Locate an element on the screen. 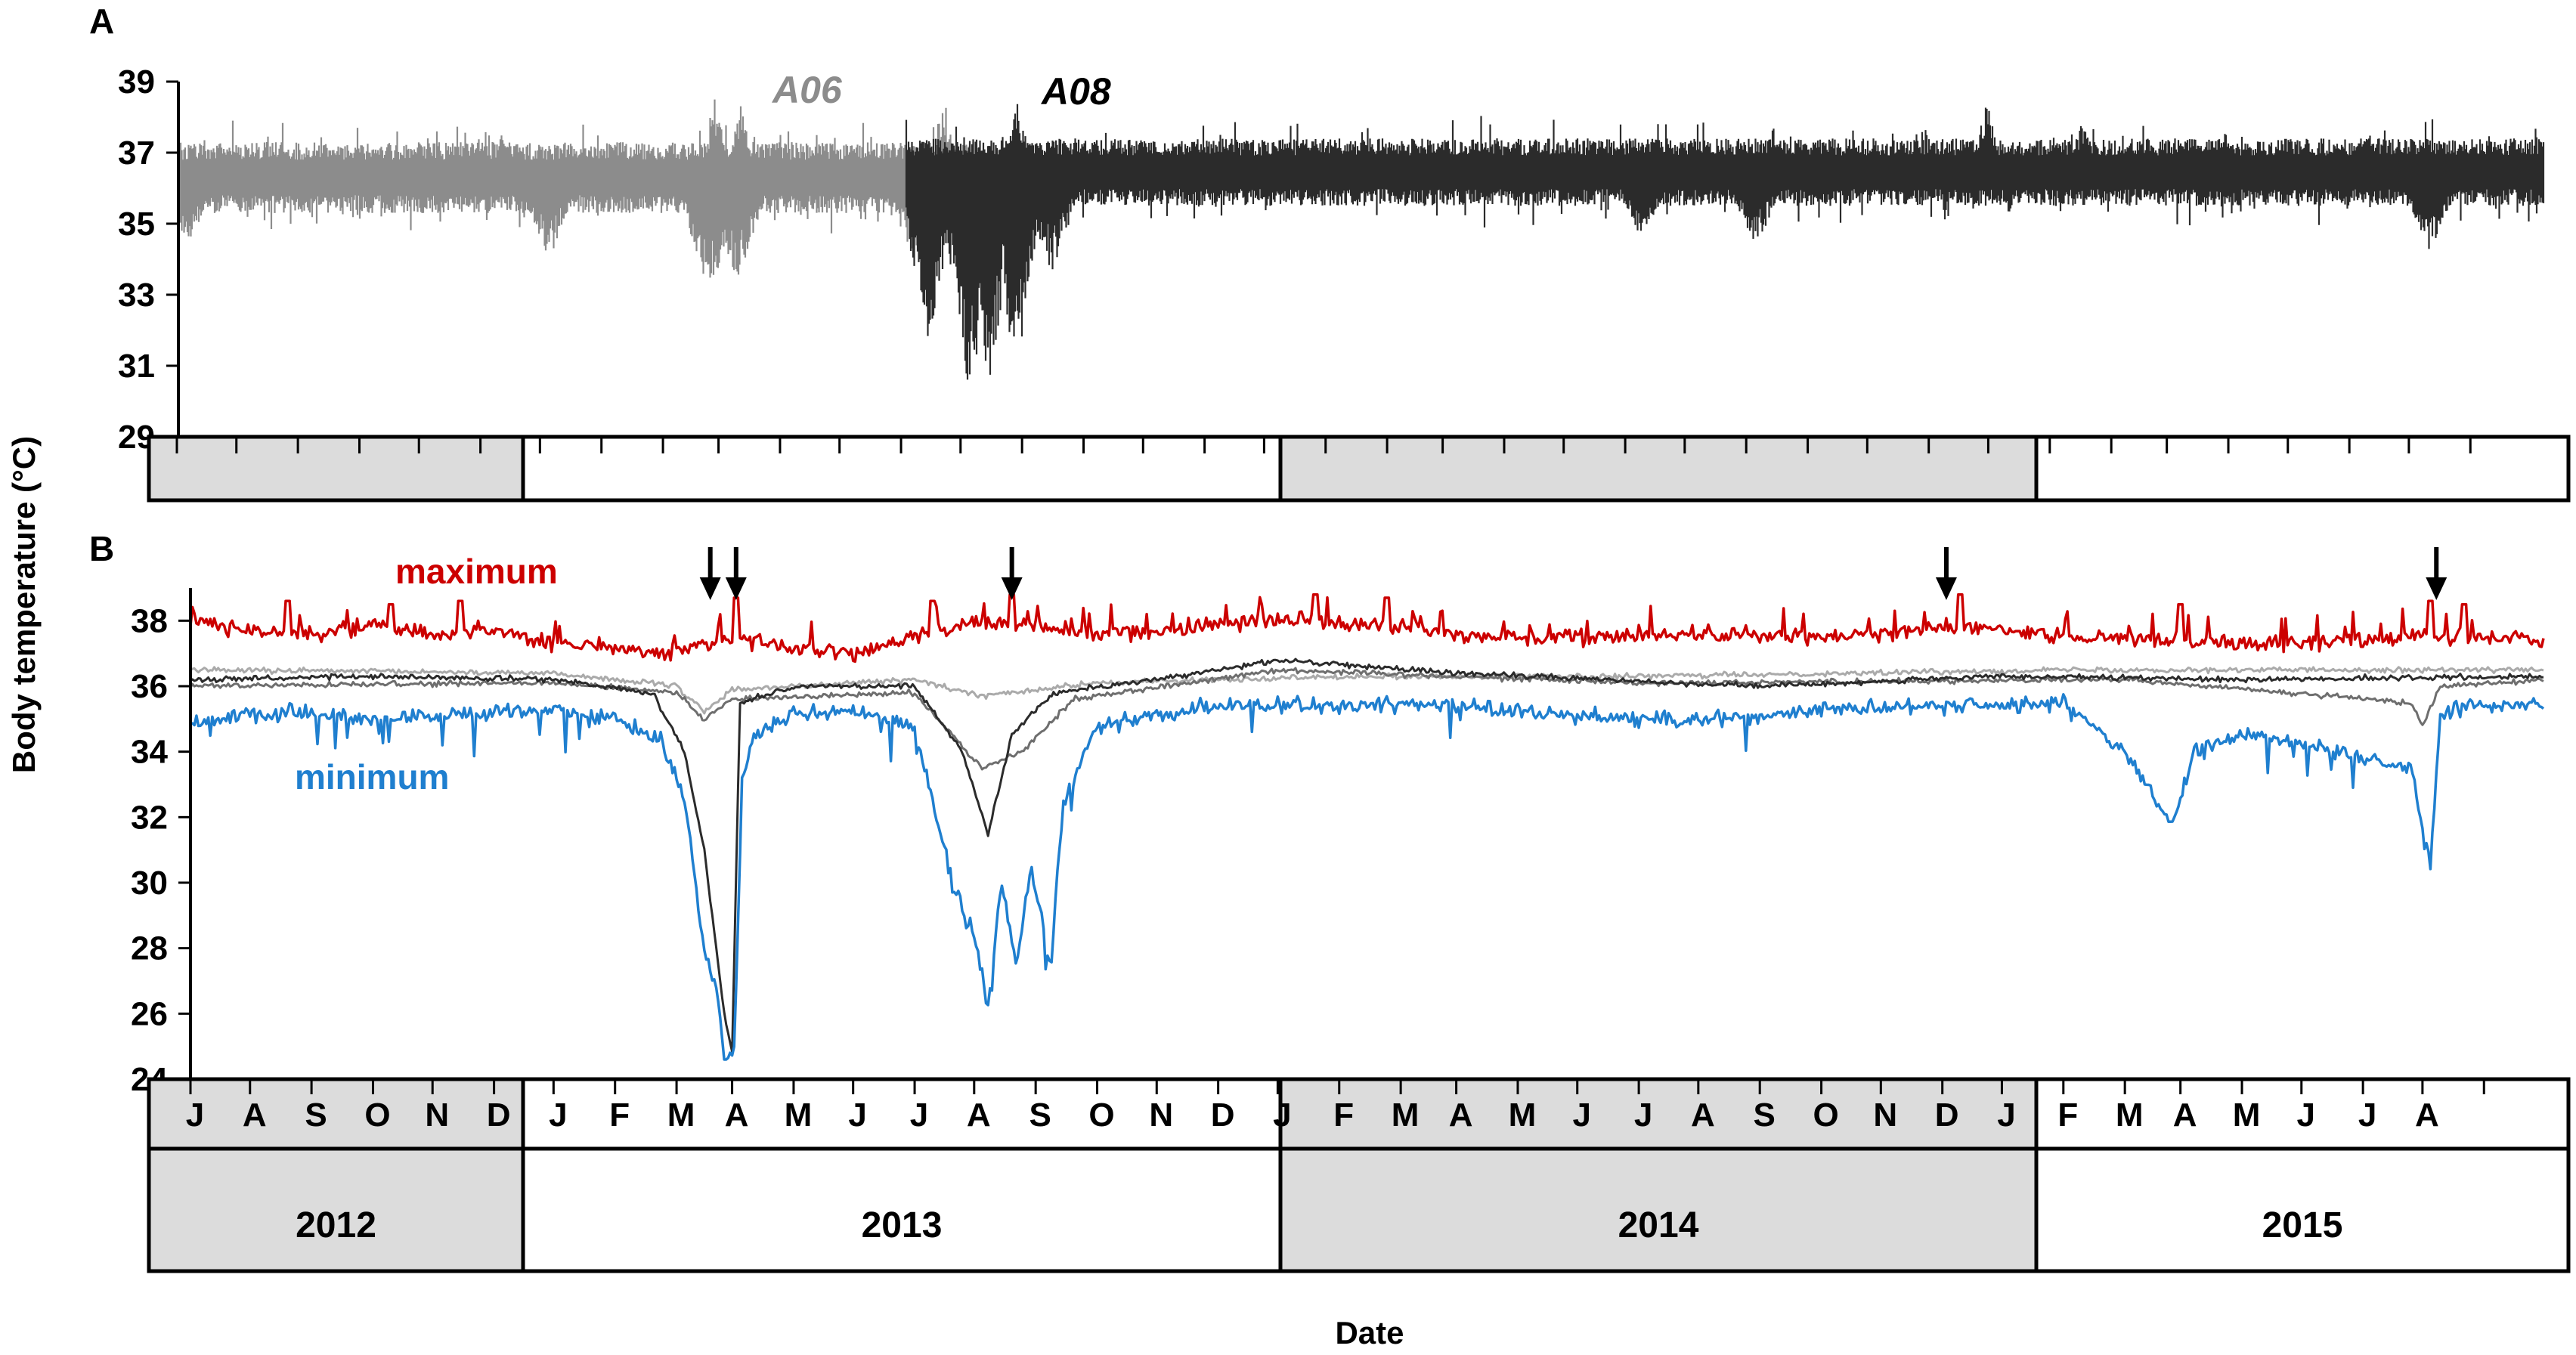 This screenshot has height=1355, width=2576. panel-b-y-tick-label: 34 is located at coordinates (149, 752).